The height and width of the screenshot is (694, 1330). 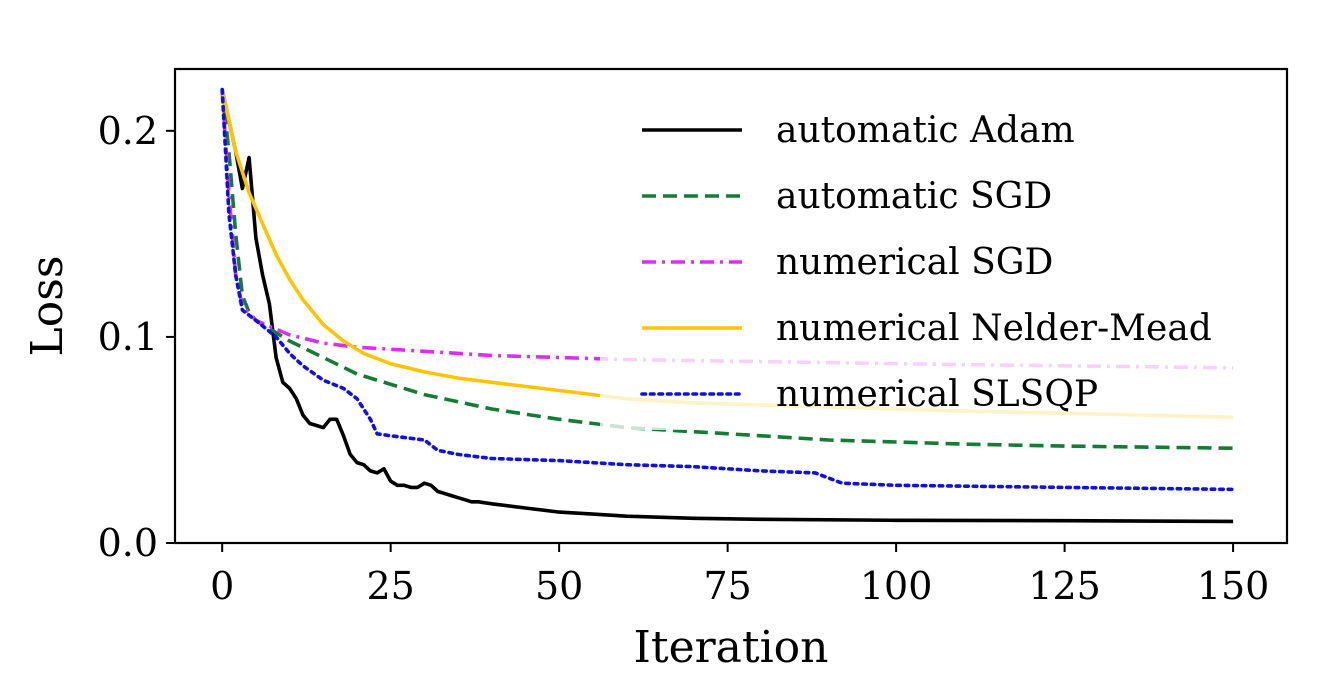 I want to click on x-tick-label-4: 100, so click(x=896, y=586).